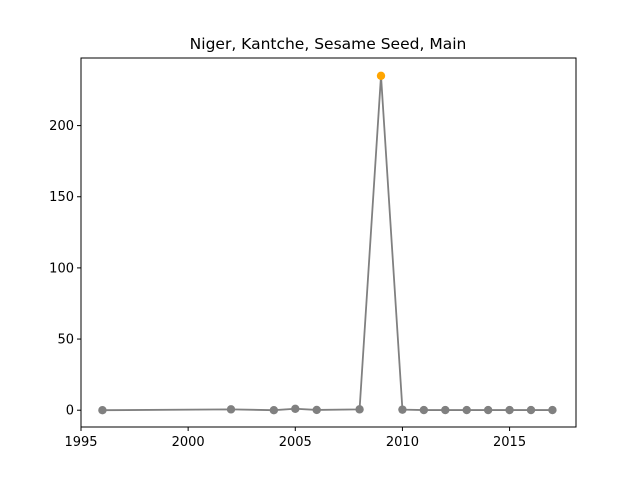  What do you see at coordinates (328, 44) in the screenshot?
I see `chart-title: Niger, Kantche, Sesame Seed, Main` at bounding box center [328, 44].